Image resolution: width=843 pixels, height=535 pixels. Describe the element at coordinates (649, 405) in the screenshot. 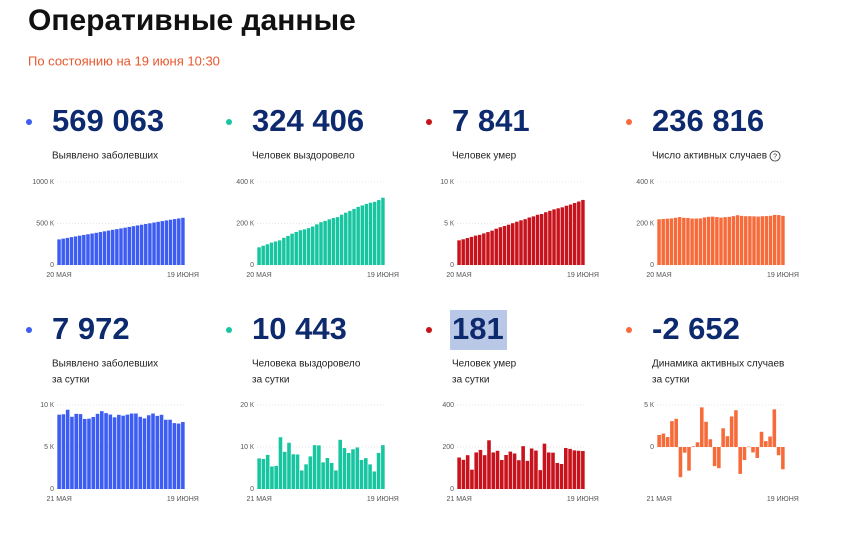

I see `y-tick-label: 5 К` at that location.